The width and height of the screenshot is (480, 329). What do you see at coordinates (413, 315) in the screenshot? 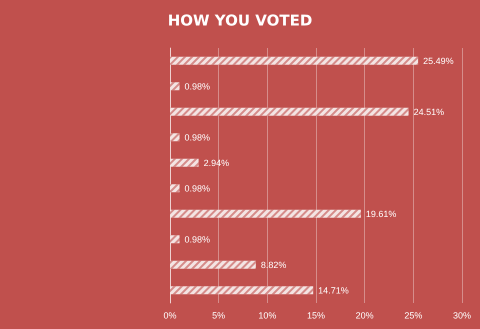
I see `x-tick-label: 25%` at bounding box center [413, 315].